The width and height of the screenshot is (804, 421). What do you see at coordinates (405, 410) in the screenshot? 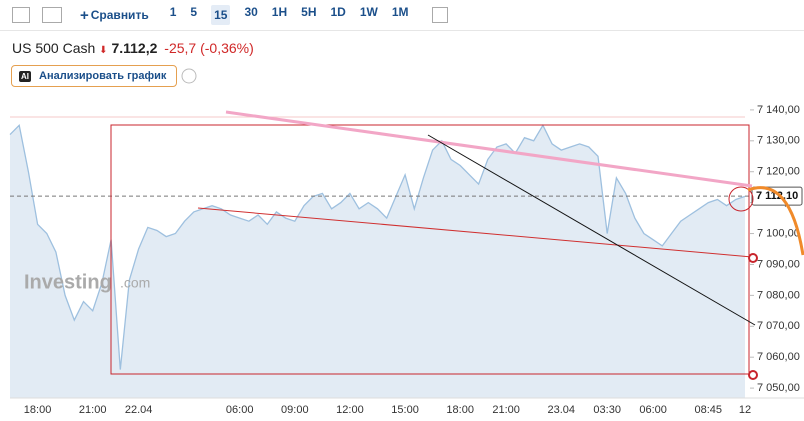
I see `x-tick-label: 15:00` at bounding box center [405, 410].